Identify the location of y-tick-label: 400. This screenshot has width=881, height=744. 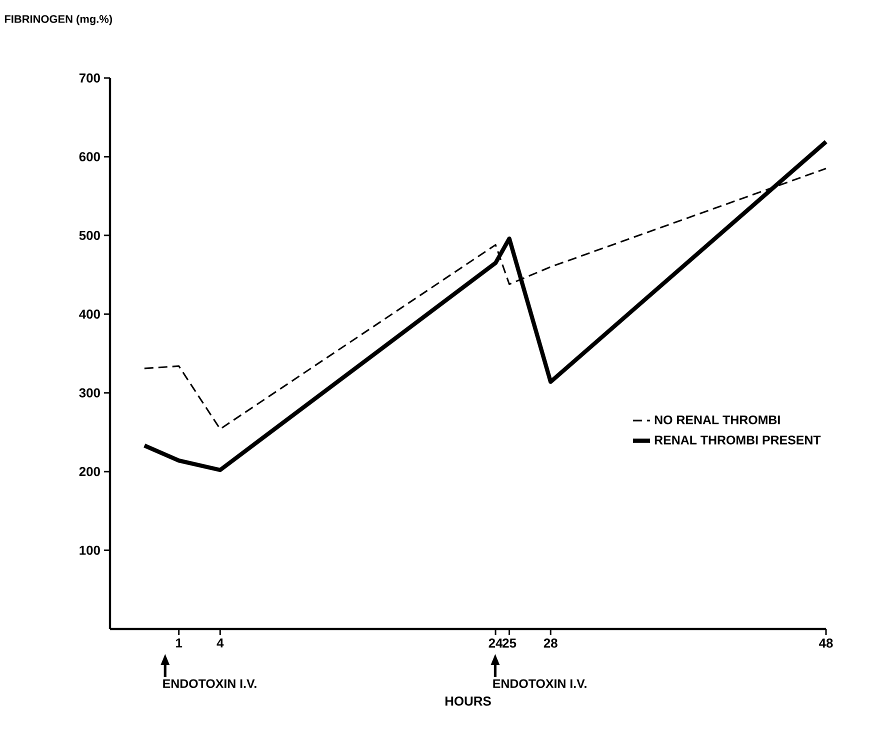
(89, 314).